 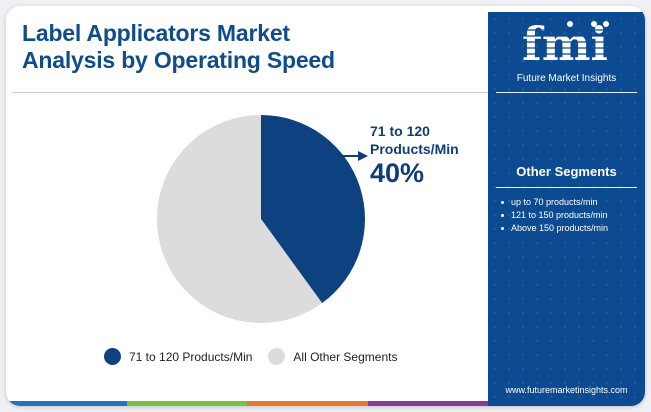 What do you see at coordinates (66, 403) in the screenshot?
I see `accent-segment-blue` at bounding box center [66, 403].